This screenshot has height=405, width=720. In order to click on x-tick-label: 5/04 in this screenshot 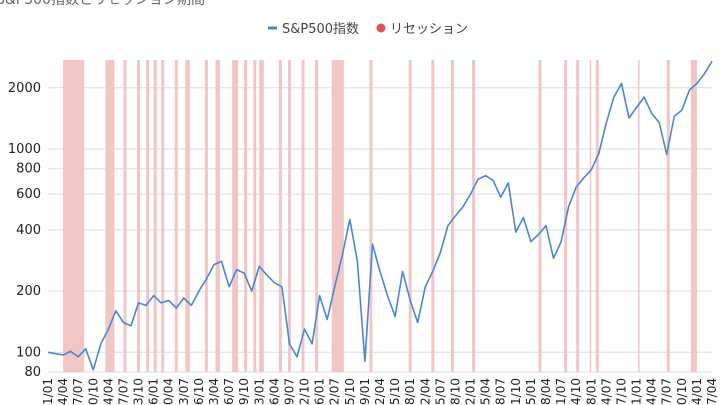, I will do `click(486, 391)`.